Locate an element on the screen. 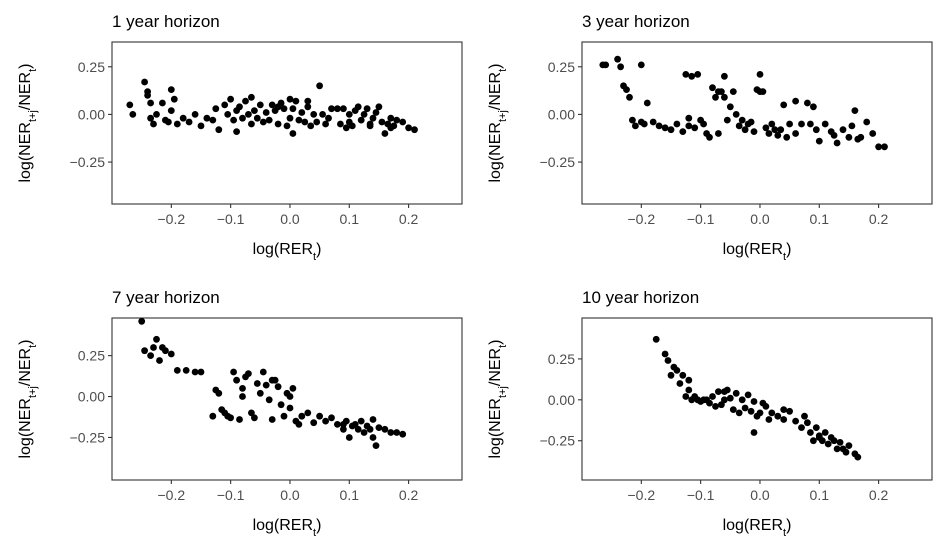  x-tick-label: 0.0 is located at coordinates (290, 219).